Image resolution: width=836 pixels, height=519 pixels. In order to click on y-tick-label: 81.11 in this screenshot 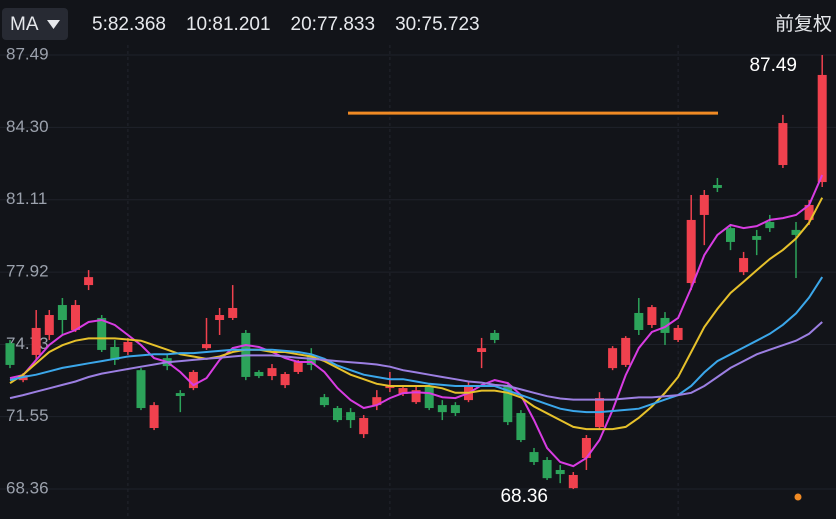, I will do `click(26, 198)`.